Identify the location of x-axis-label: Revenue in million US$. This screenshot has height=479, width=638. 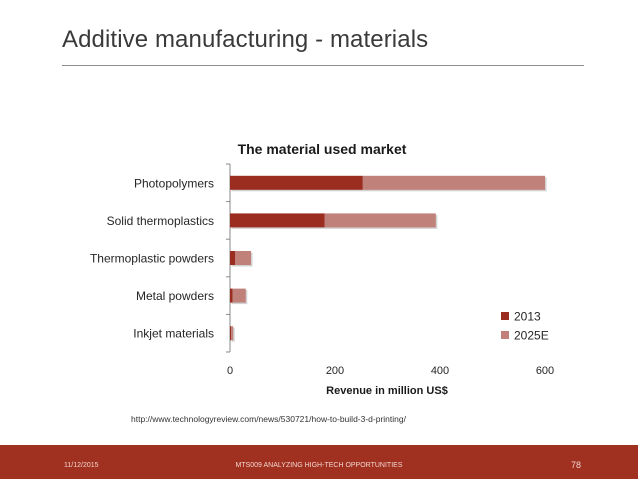
(387, 391).